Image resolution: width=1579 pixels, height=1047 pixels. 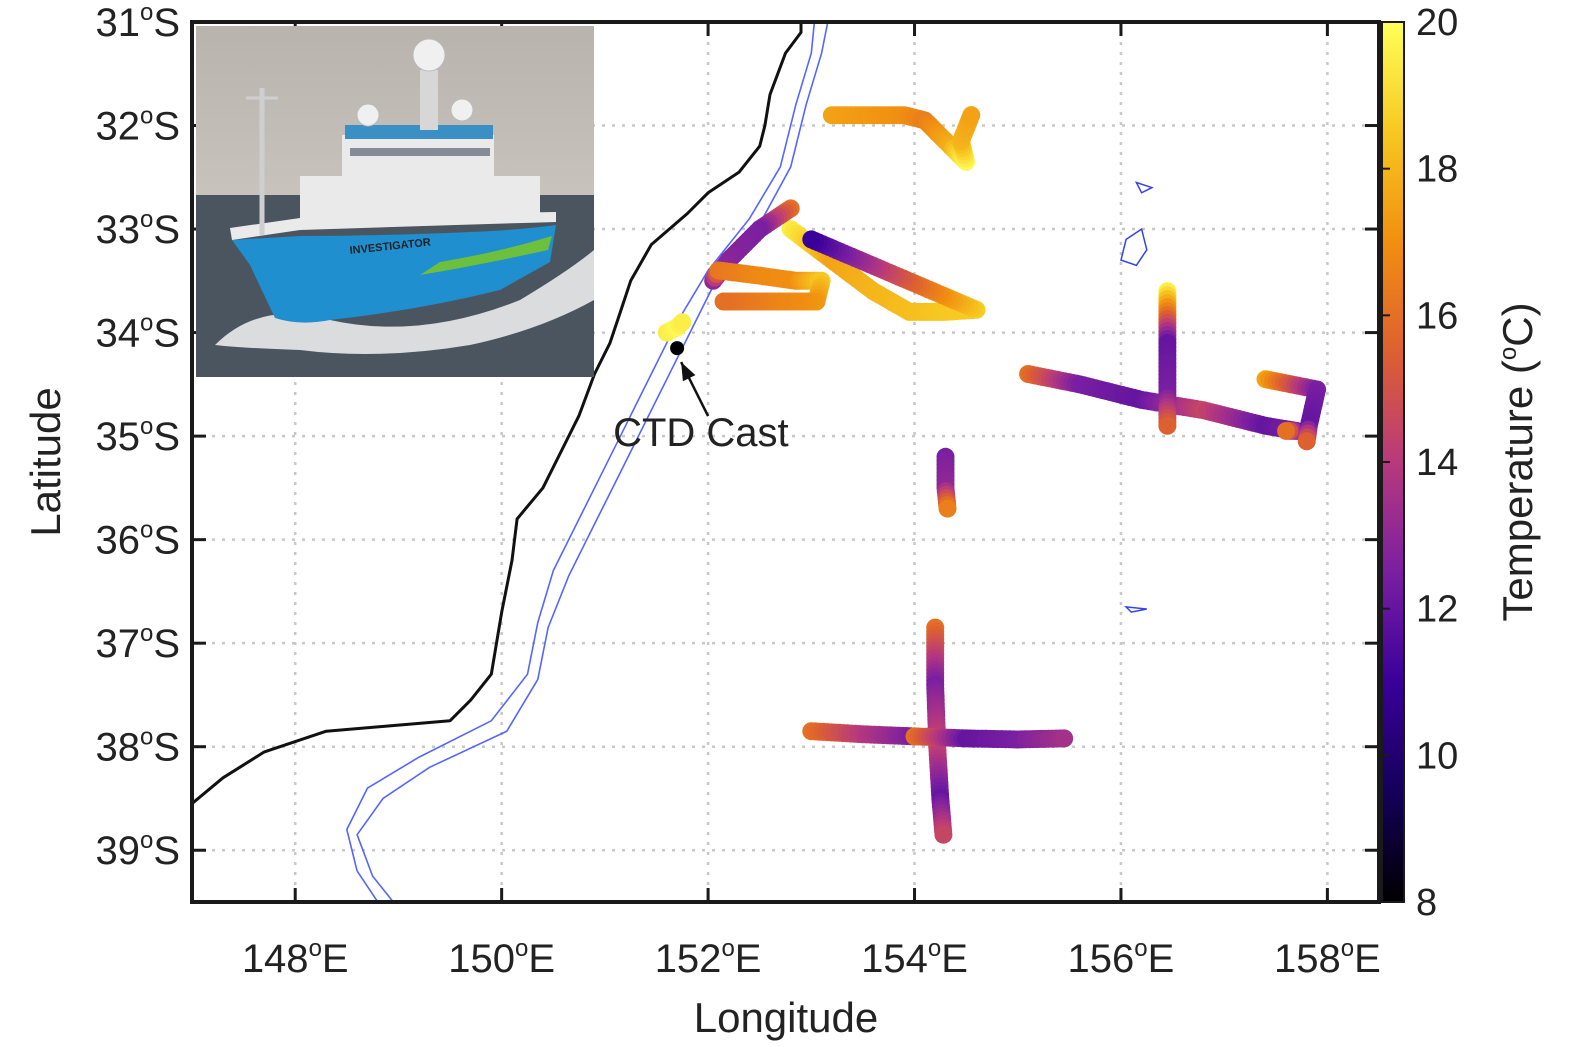 What do you see at coordinates (117, 851) in the screenshot?
I see `tick-degrees: 39` at bounding box center [117, 851].